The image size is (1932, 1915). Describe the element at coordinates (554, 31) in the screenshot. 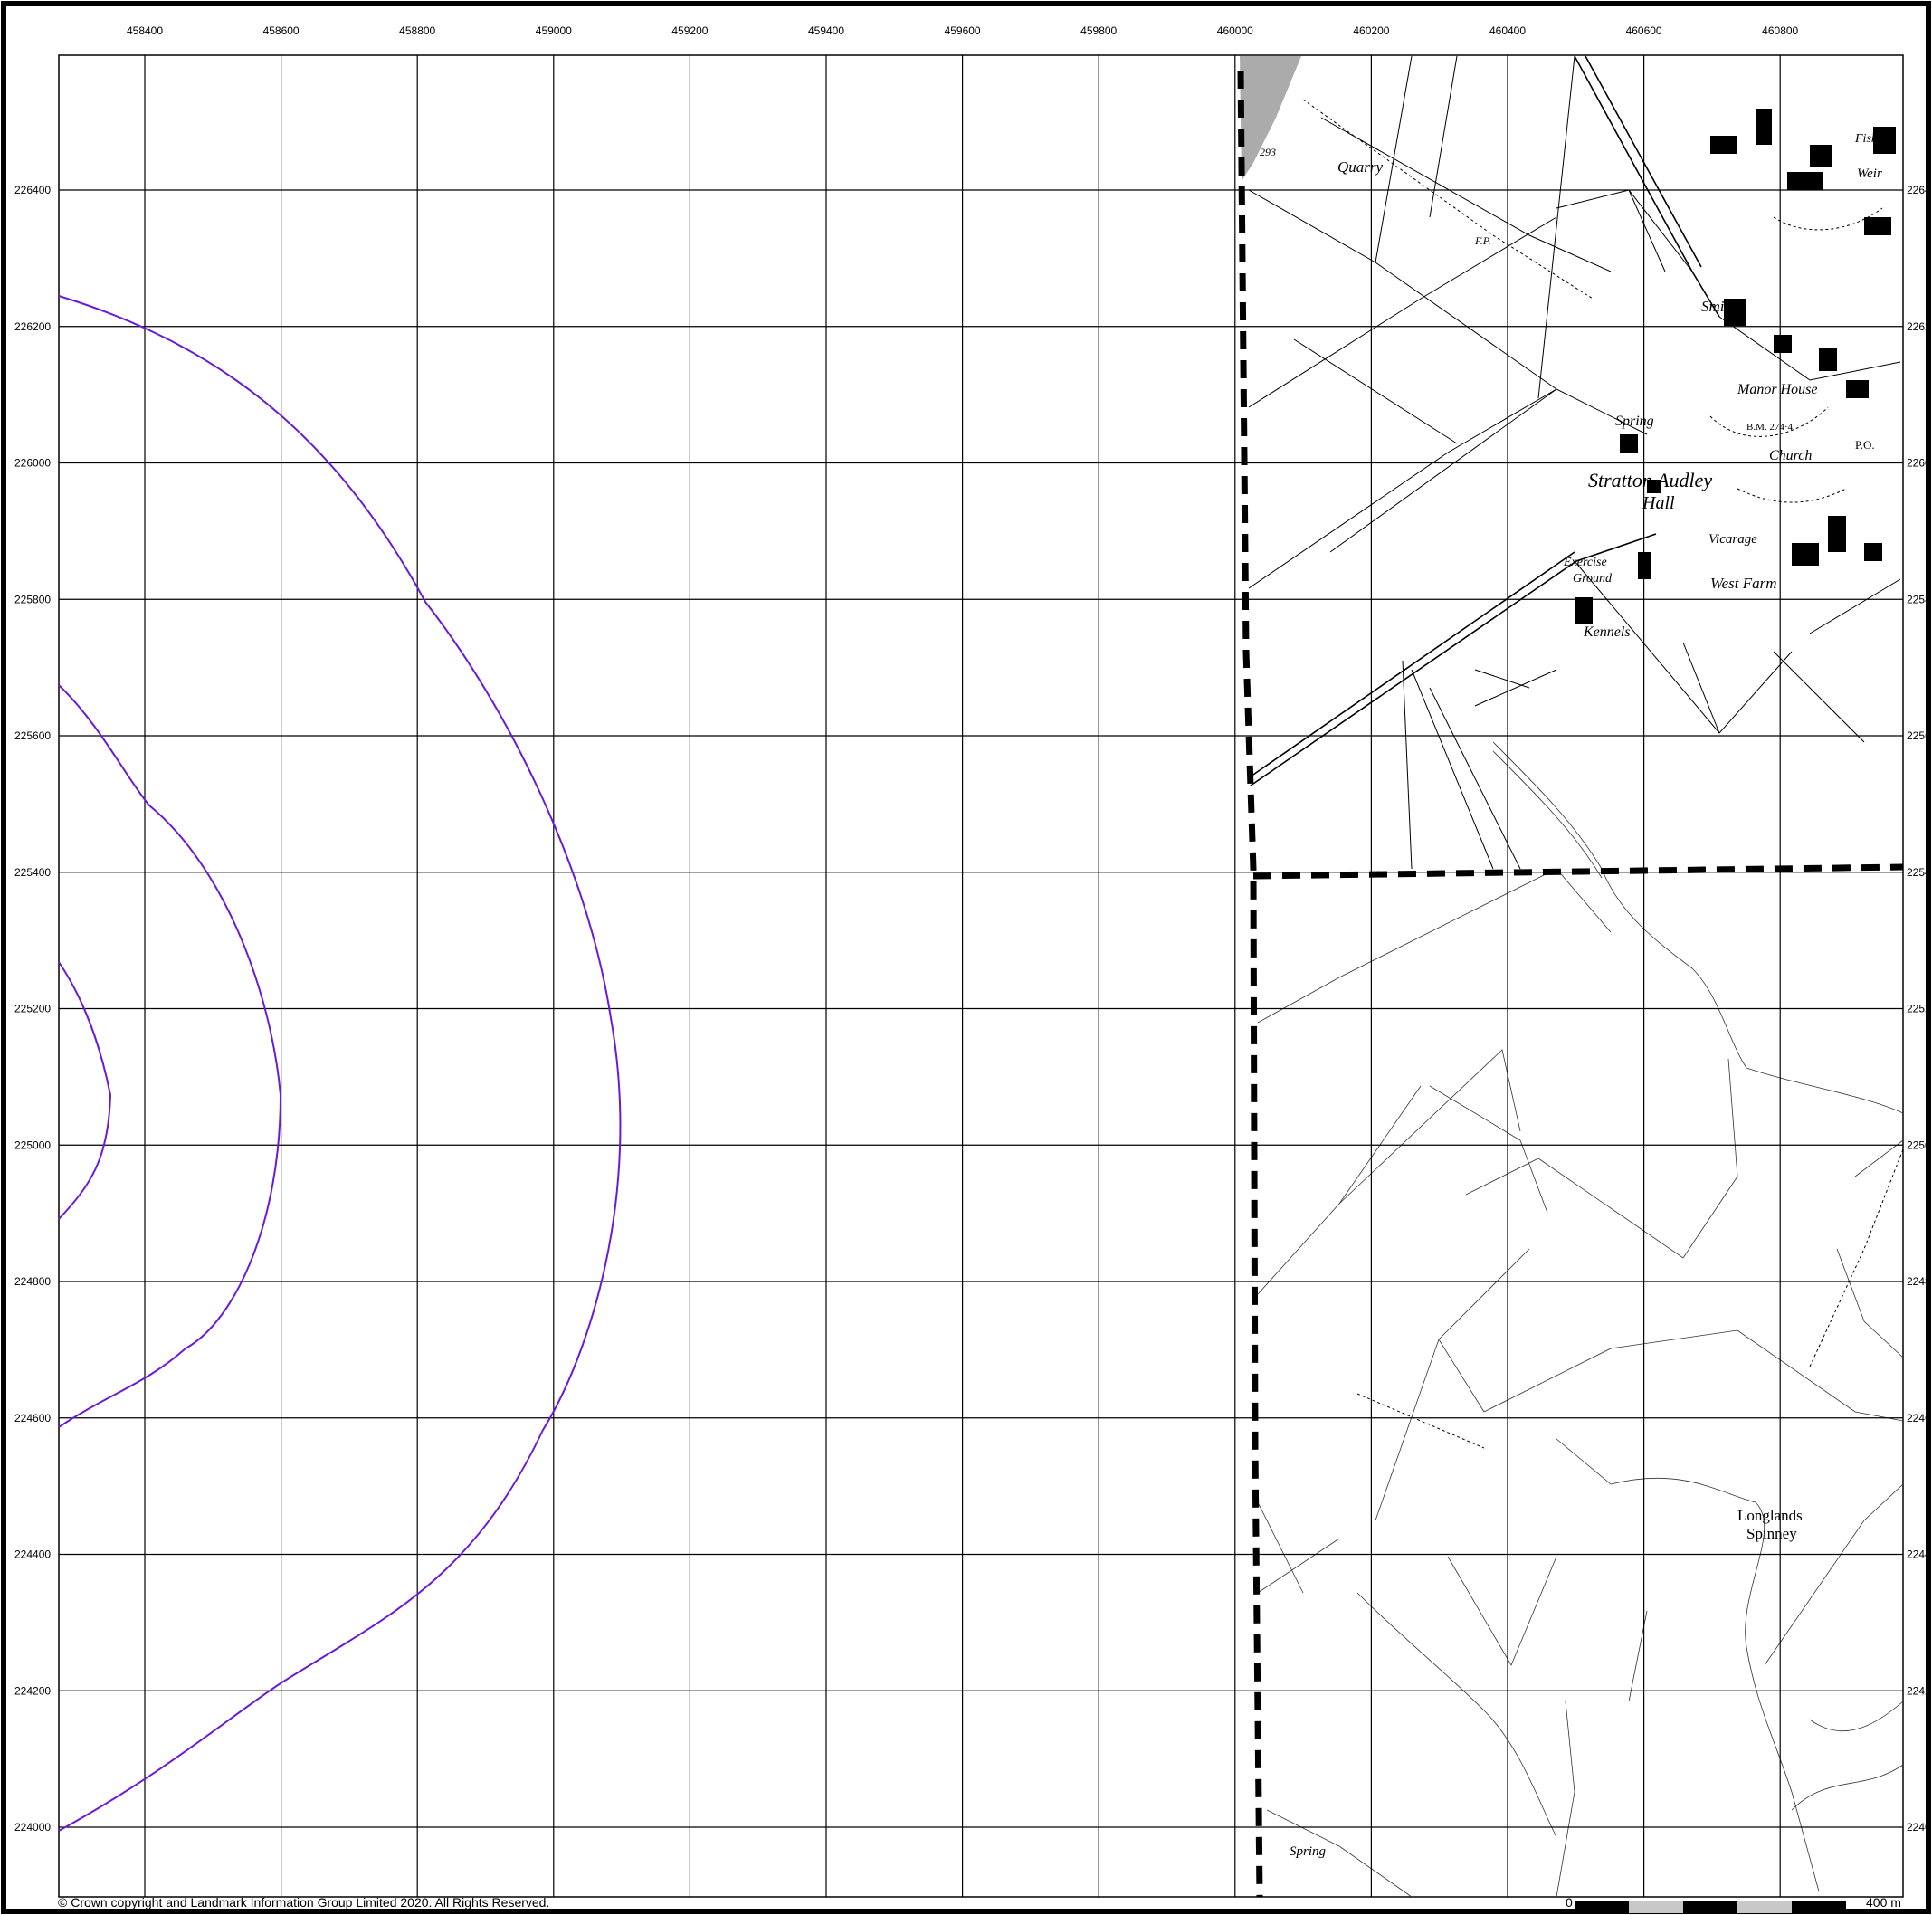

I see `easting-label: 459000` at that location.